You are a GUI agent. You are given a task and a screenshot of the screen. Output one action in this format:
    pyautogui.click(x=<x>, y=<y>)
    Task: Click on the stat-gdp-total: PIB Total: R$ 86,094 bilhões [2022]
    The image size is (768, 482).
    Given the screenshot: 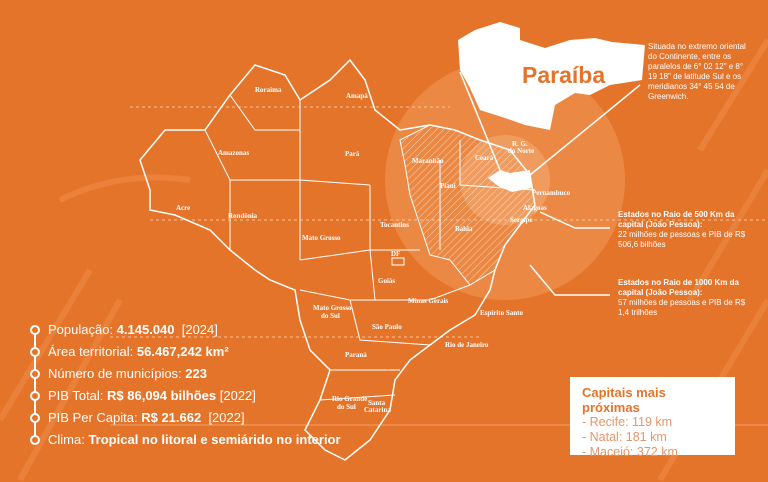 What is the action you would take?
    pyautogui.click(x=152, y=395)
    